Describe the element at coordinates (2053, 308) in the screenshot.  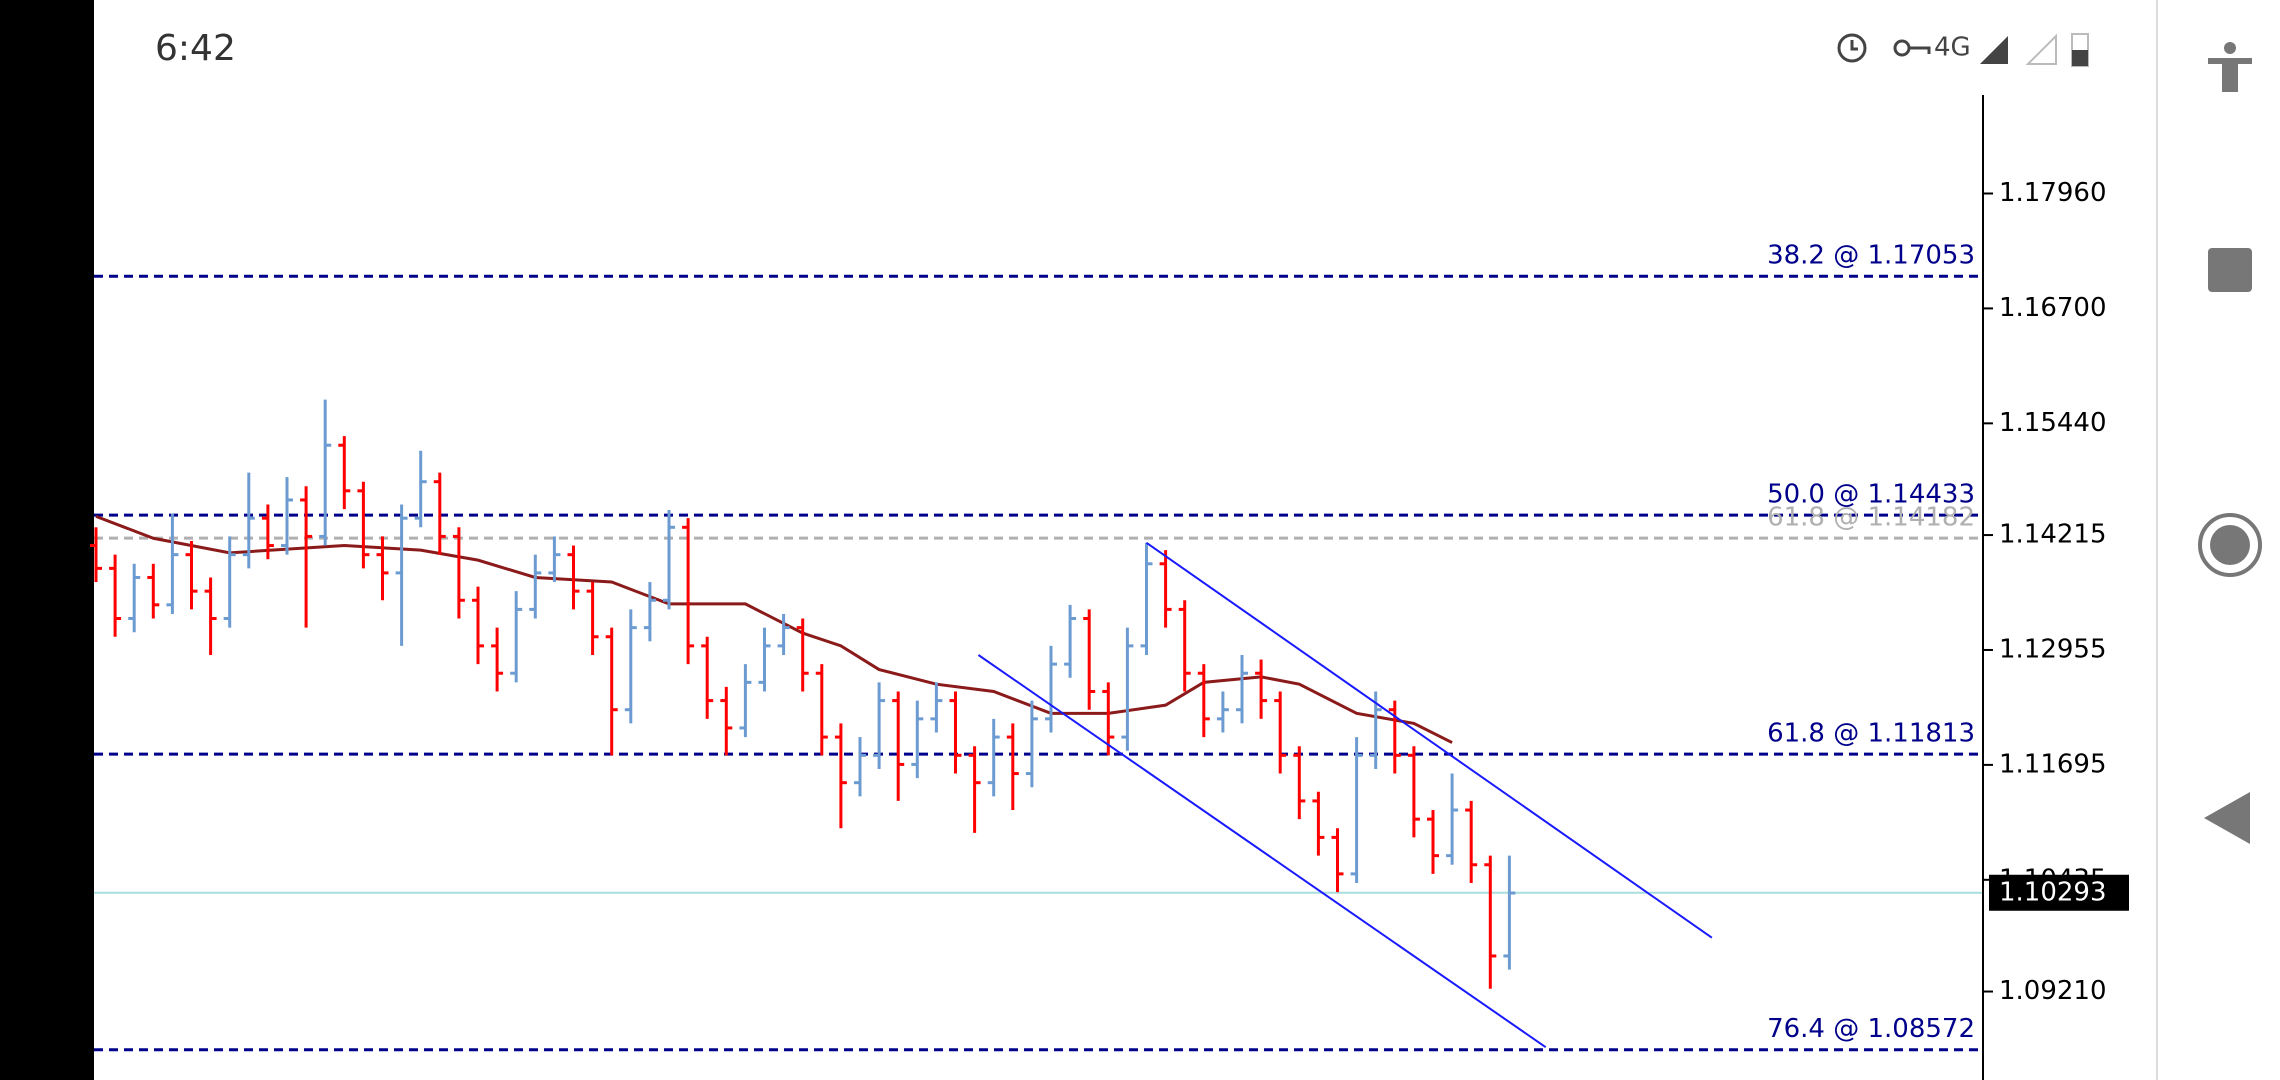
I see `y-tick-label: 1.16700` at that location.